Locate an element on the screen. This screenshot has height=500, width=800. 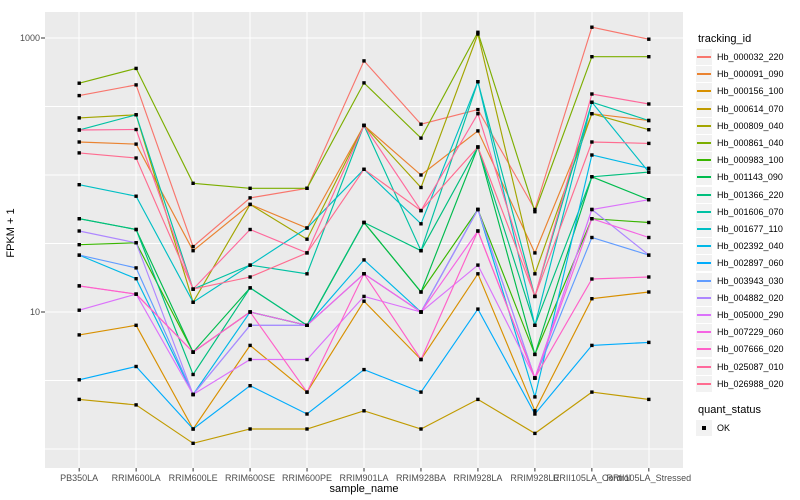
legend-label: Hb_000032_220 is located at coordinates (750, 57).